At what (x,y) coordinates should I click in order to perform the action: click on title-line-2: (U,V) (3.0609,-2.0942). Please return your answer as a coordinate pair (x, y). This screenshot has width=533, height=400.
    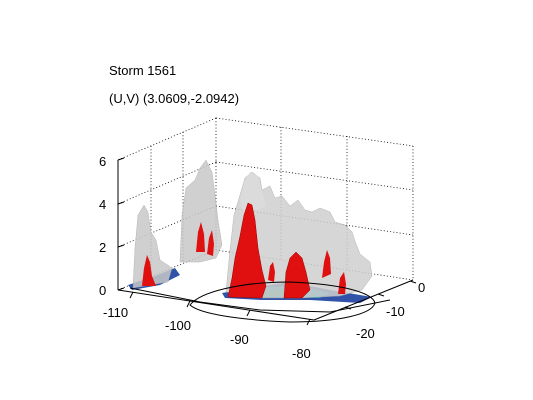
    Looking at the image, I should click on (174, 98).